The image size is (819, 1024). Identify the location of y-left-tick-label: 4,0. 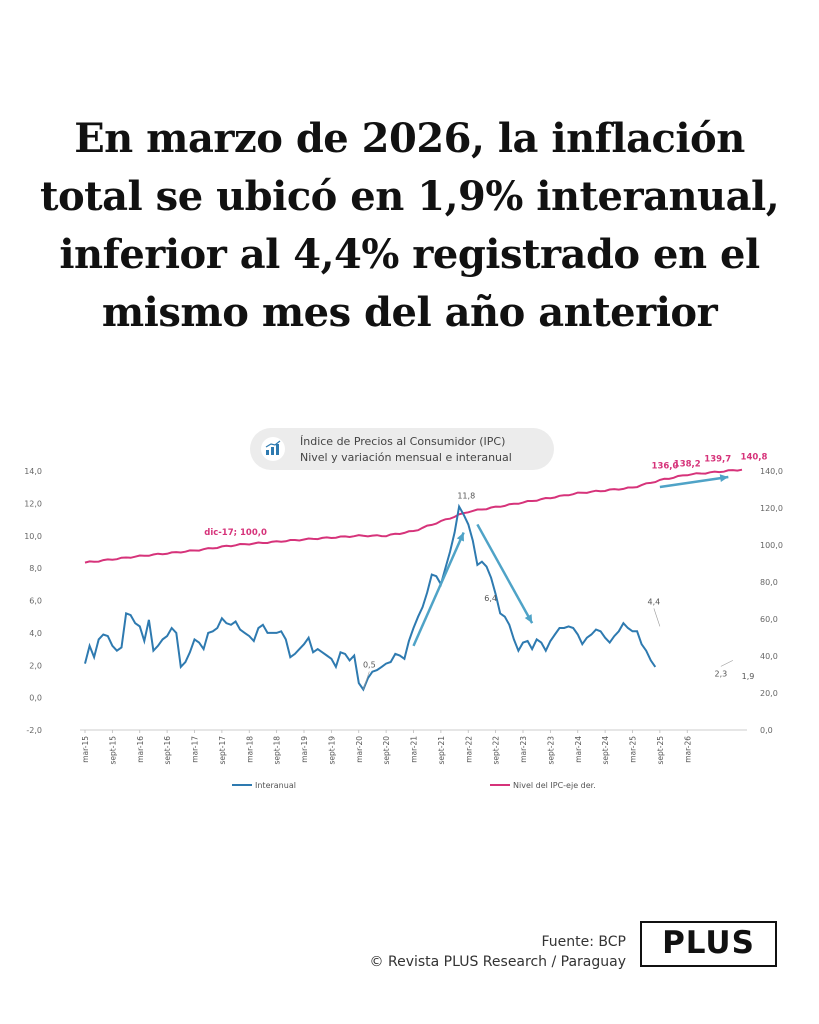
(35, 633).